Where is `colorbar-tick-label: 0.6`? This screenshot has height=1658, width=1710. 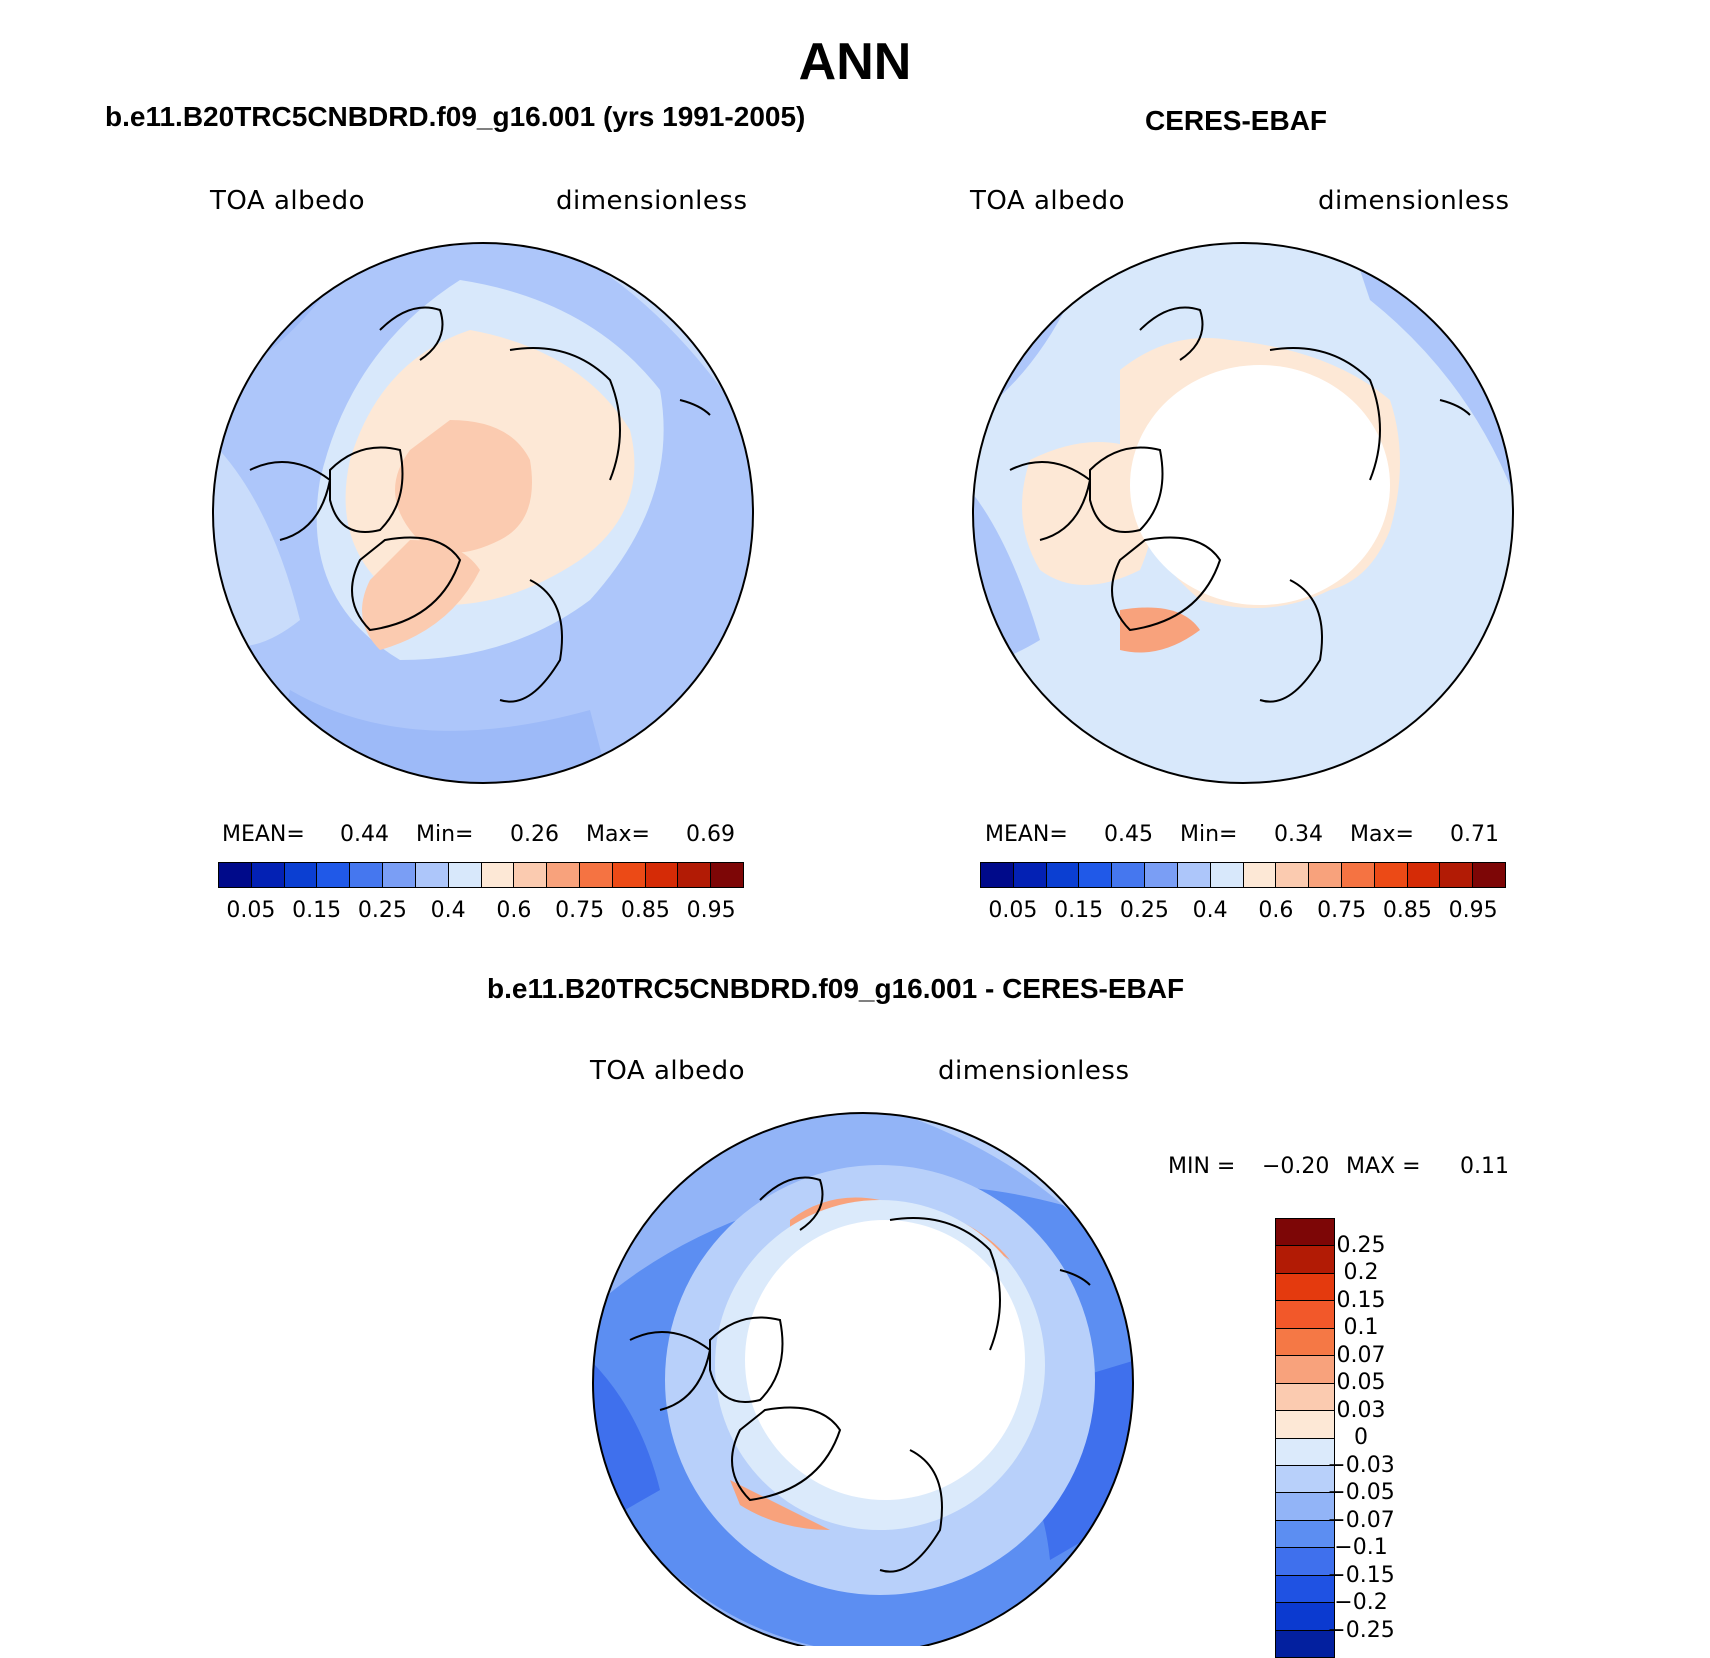 colorbar-tick-label: 0.6 is located at coordinates (1276, 910).